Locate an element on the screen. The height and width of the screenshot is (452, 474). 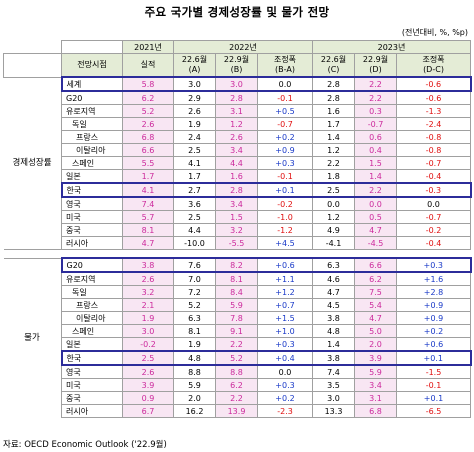
c-value: -4.1 is located at coordinates (333, 243).